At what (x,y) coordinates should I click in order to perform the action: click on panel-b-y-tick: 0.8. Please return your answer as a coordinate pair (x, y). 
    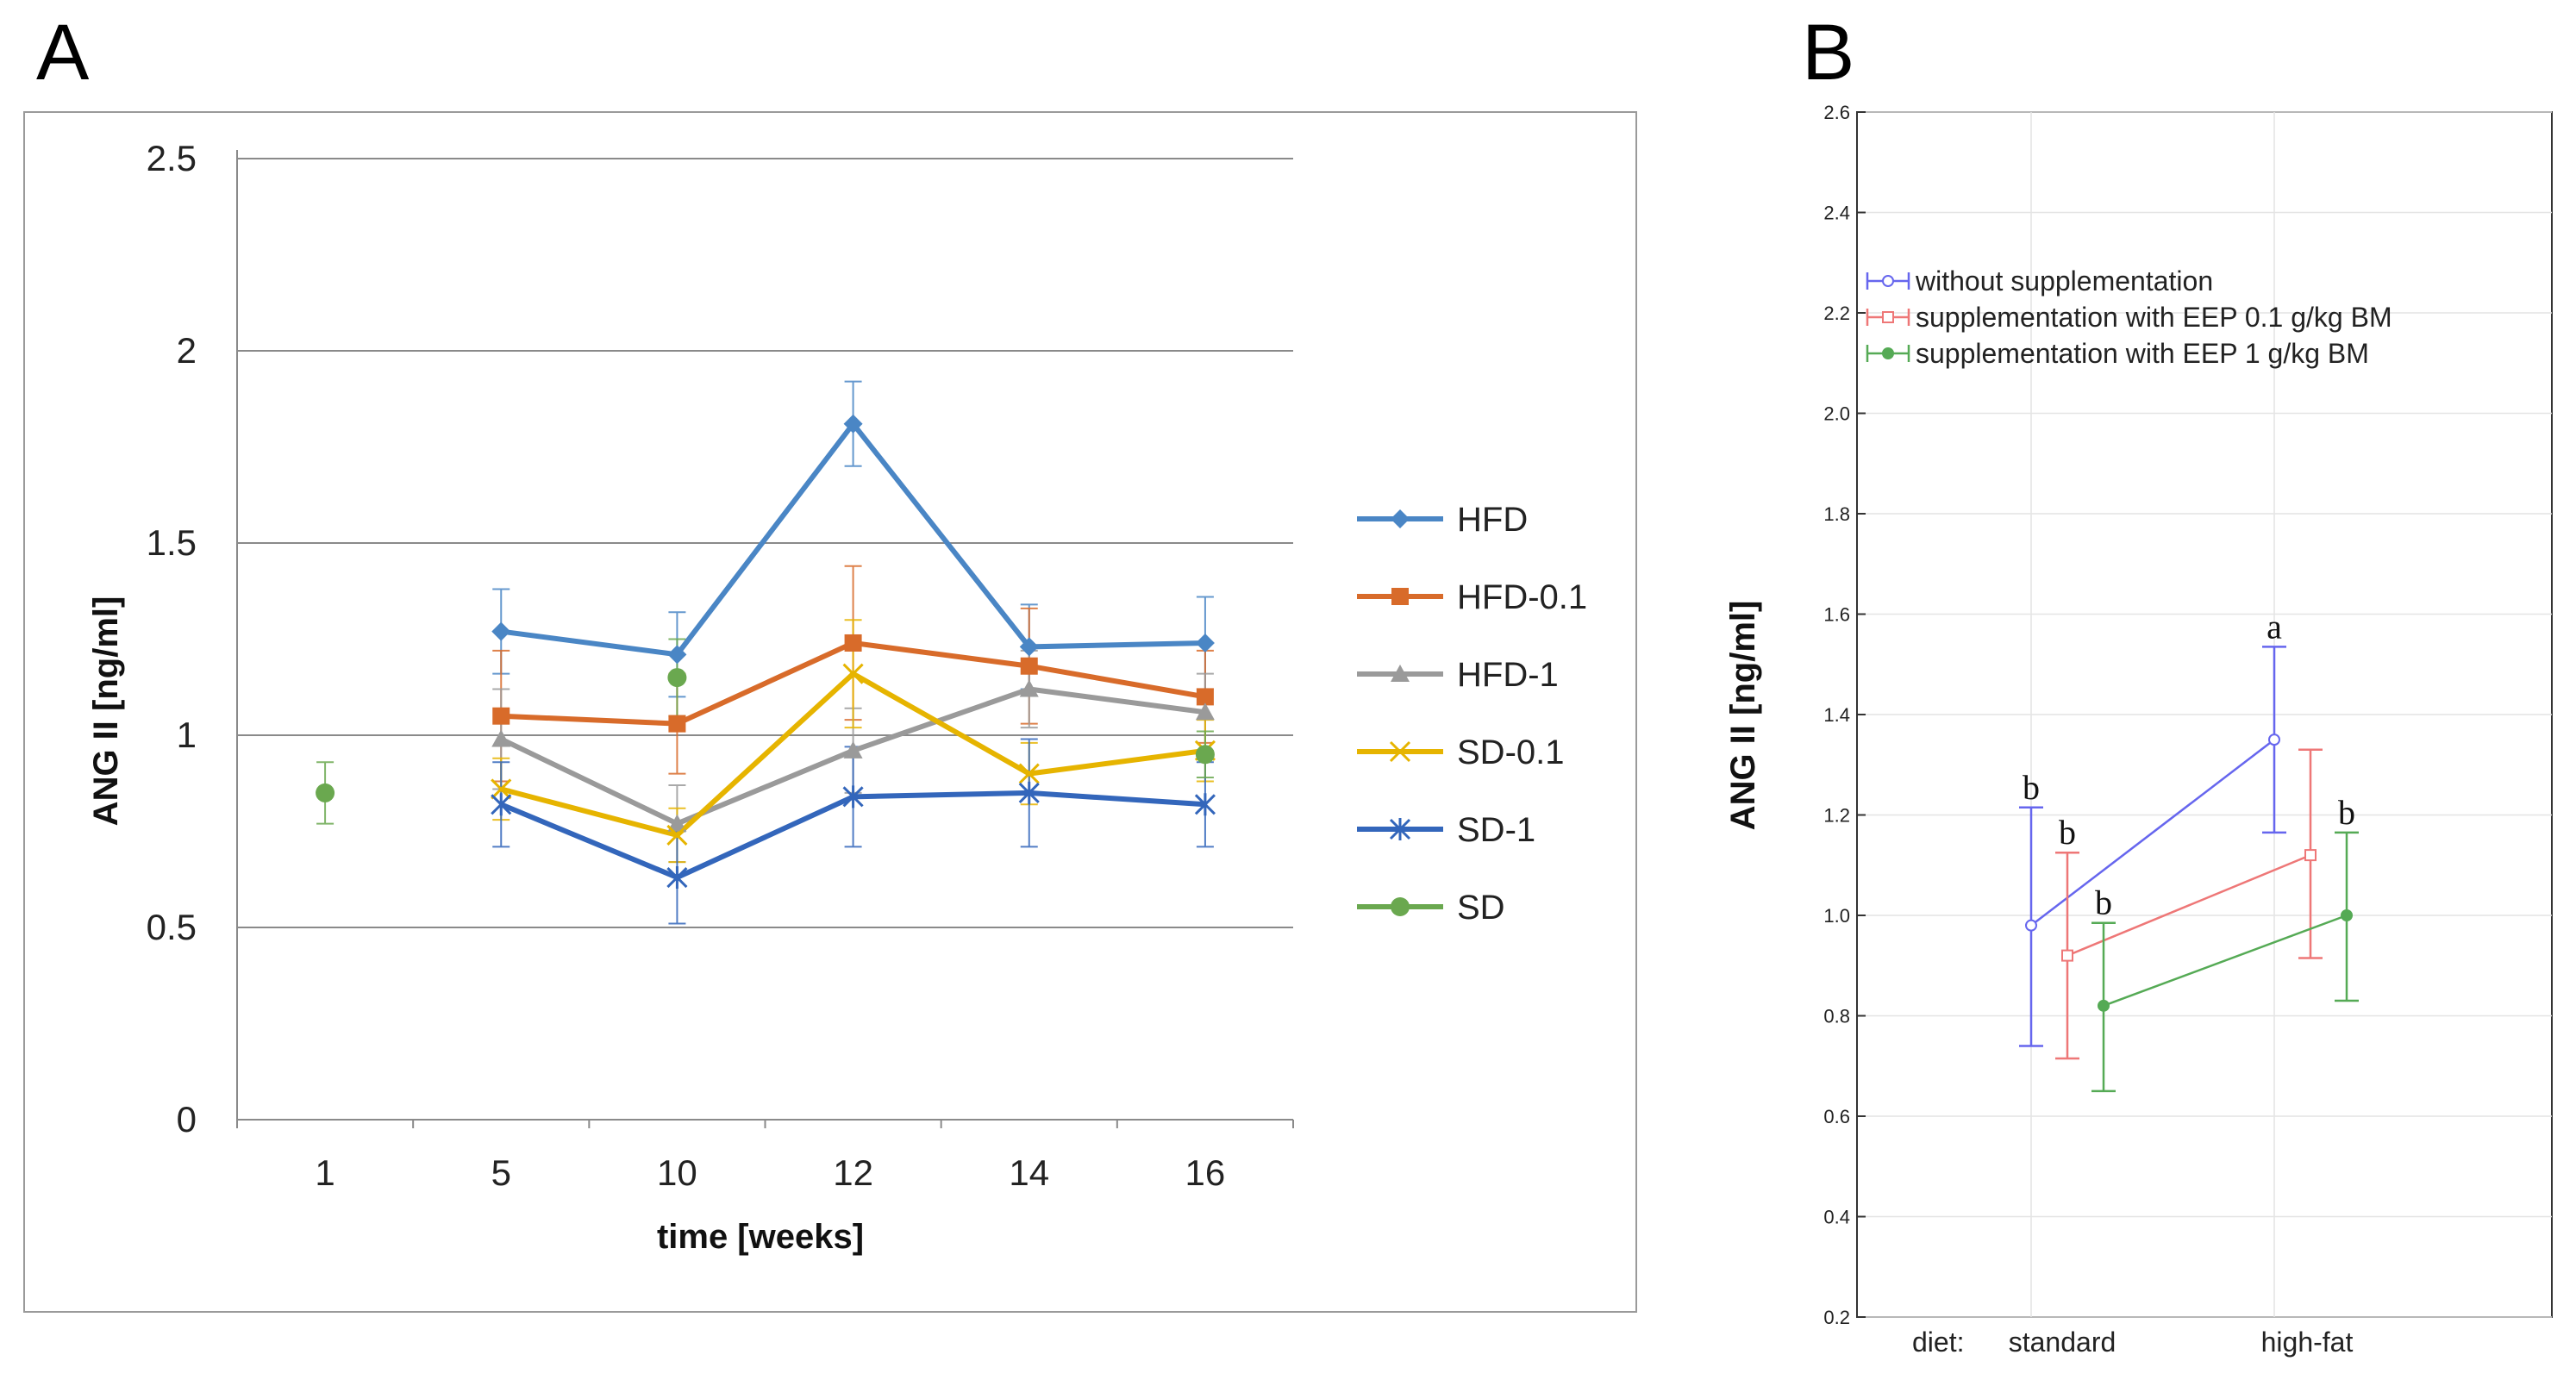
    Looking at the image, I should click on (1836, 1016).